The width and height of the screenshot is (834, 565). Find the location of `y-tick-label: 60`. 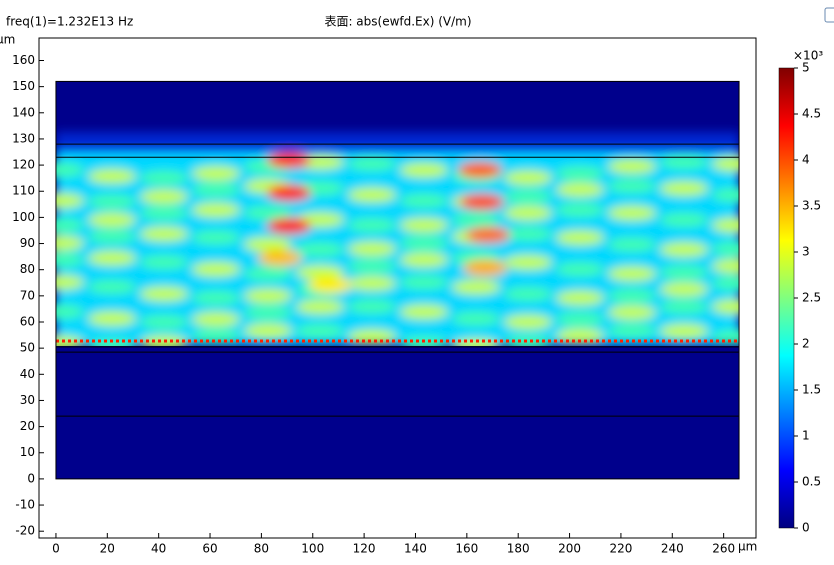

y-tick-label: 60 is located at coordinates (27, 321).